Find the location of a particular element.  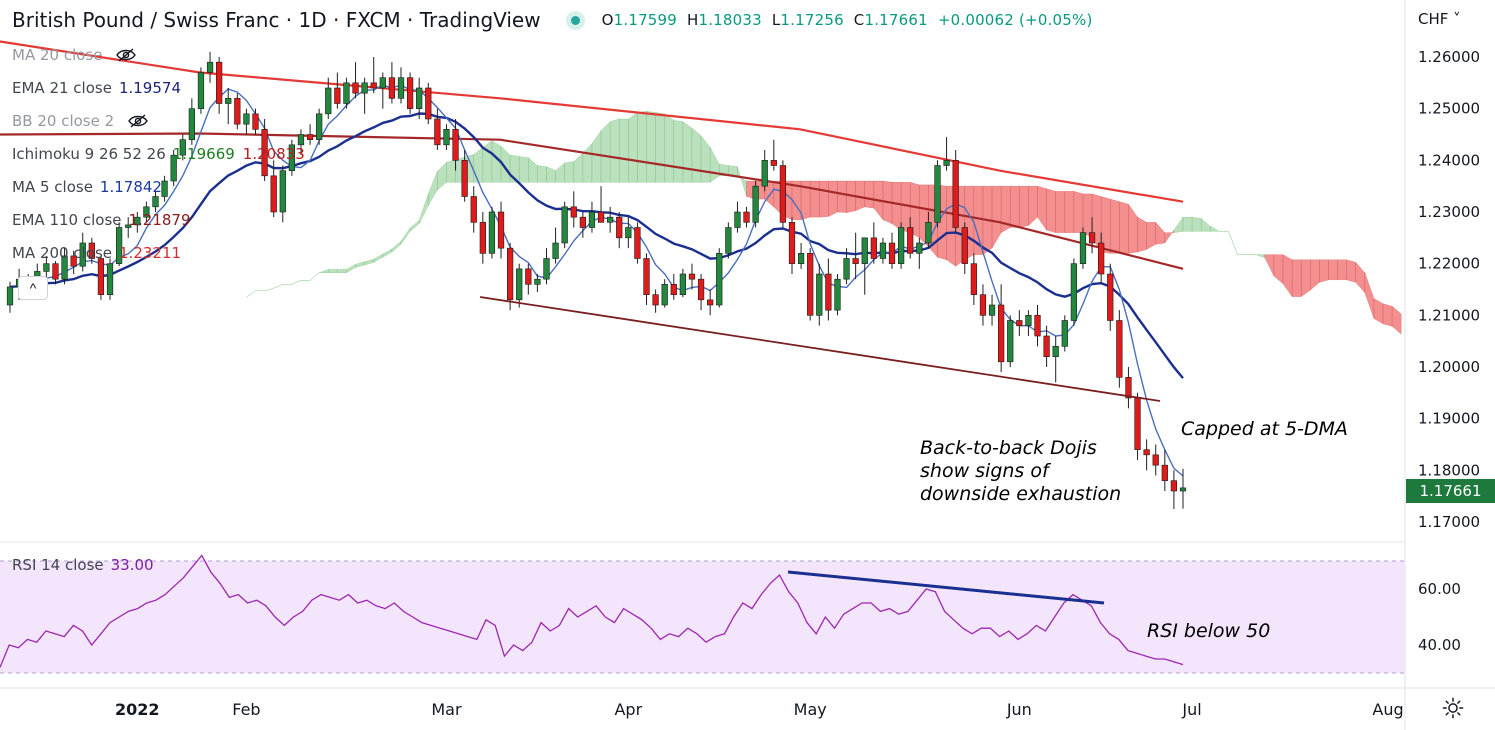

legend-name: Ichimoku 9 26 52 26 is located at coordinates (89, 154).